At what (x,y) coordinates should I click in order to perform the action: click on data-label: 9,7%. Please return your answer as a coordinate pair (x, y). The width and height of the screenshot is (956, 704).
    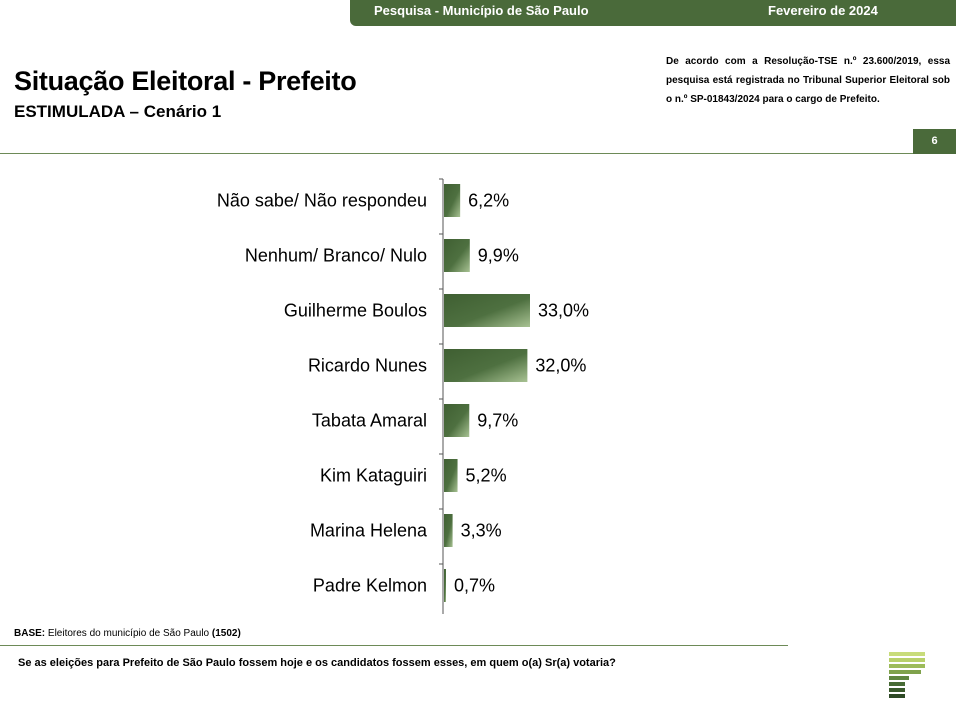
    Looking at the image, I should click on (497, 421).